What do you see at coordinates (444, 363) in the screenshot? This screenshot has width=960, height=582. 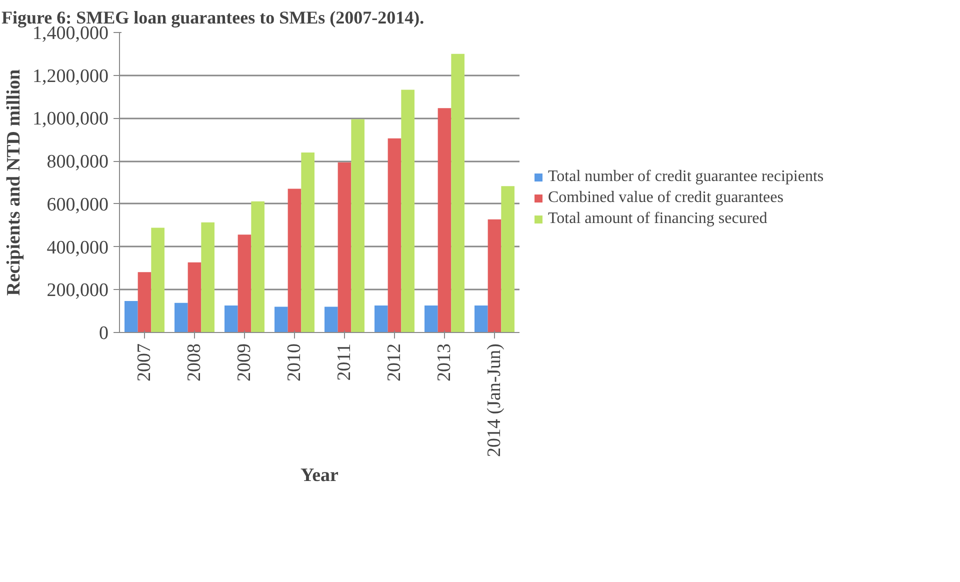 I see `x-tick-label: 2013` at bounding box center [444, 363].